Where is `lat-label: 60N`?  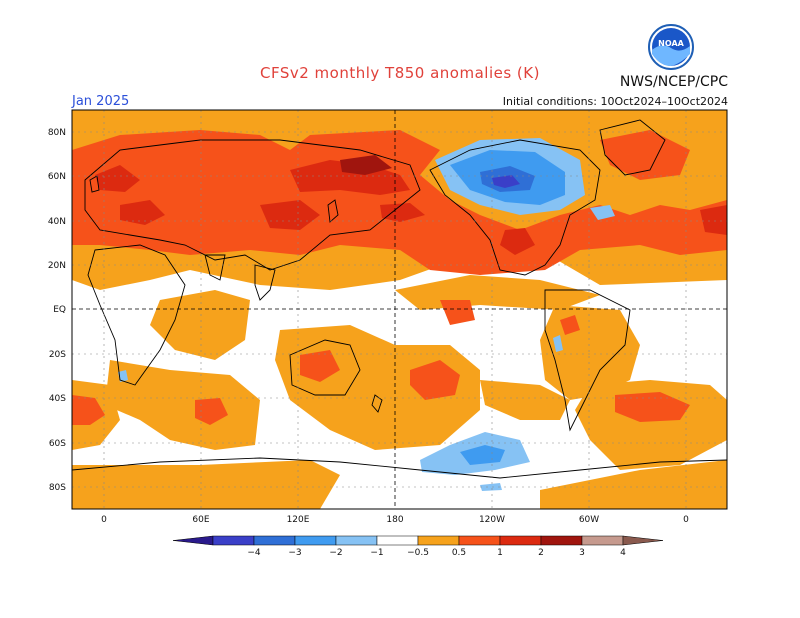
lat-label: 60N is located at coordinates (57, 177).